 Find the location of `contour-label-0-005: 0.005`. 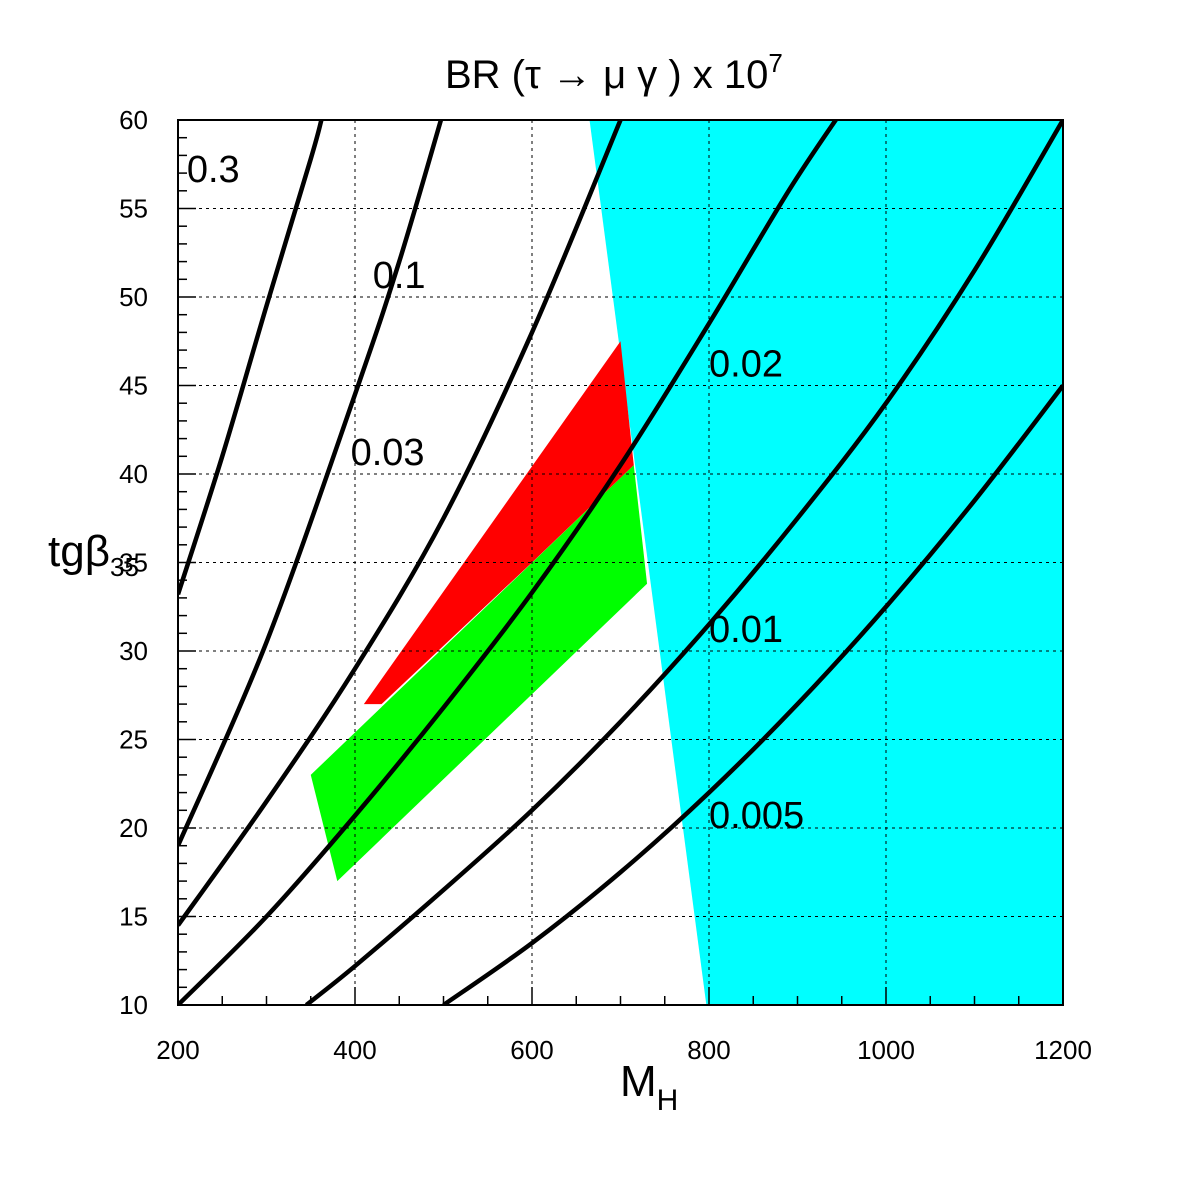

contour-label-0-005: 0.005 is located at coordinates (756, 816).